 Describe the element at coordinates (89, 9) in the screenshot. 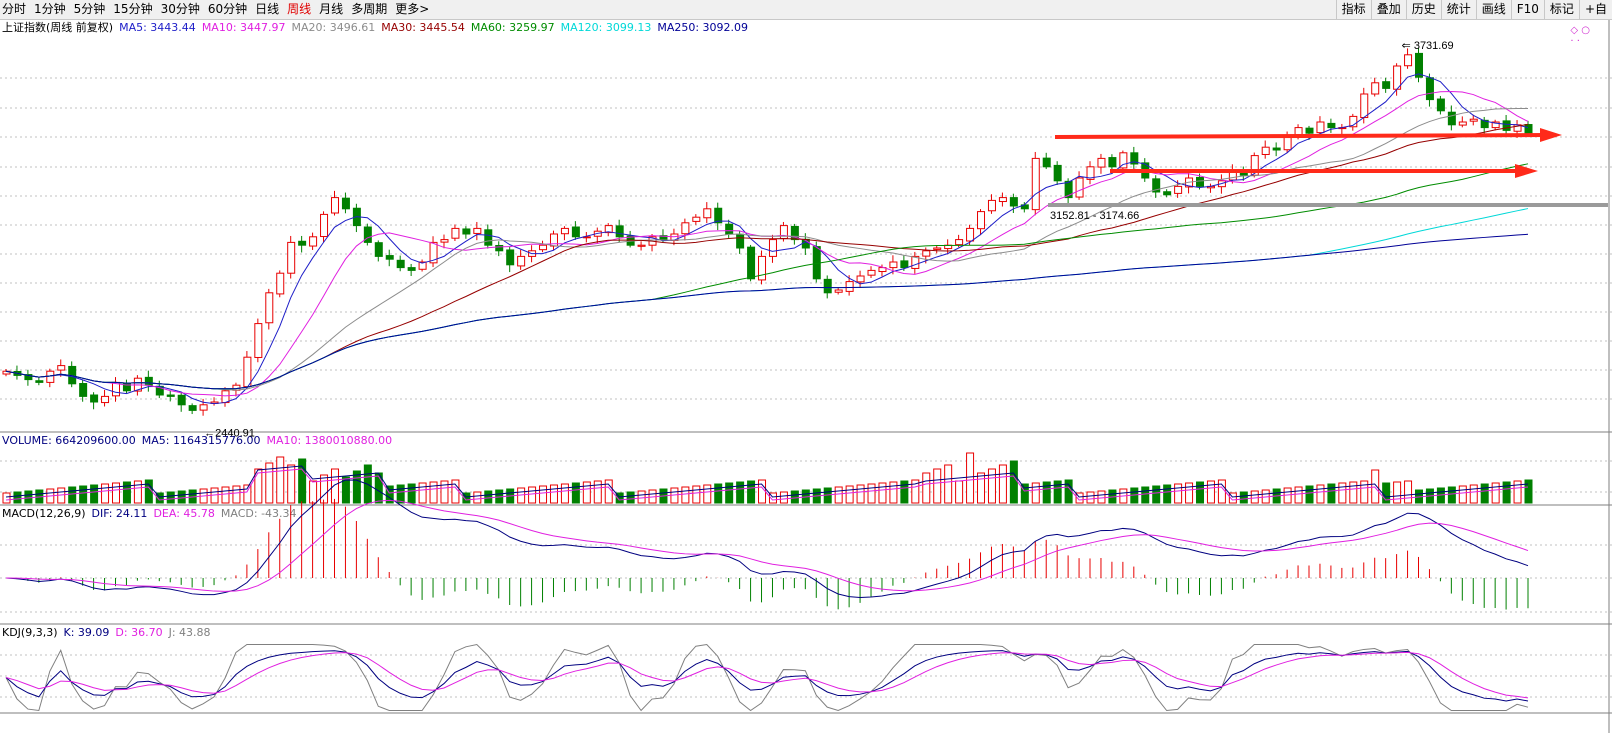

I see `period-tab: 5分钟` at that location.